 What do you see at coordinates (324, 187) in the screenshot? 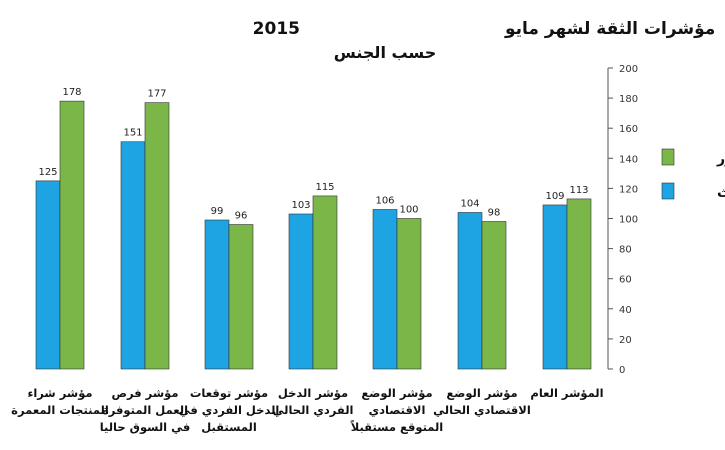
I see `value-label-male-3: 115` at bounding box center [324, 187].